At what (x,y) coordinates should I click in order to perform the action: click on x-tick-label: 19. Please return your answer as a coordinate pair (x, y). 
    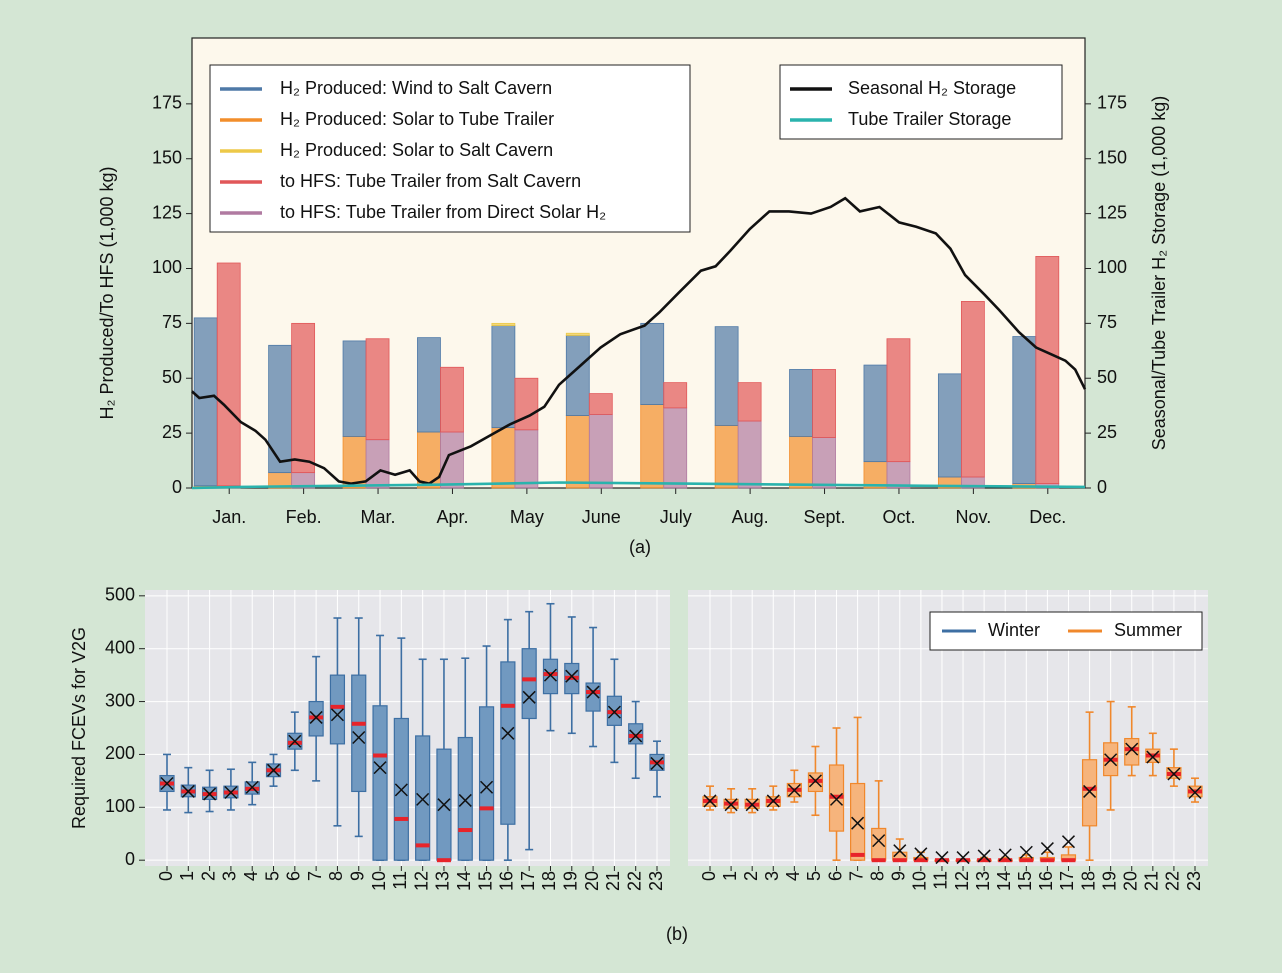
    Looking at the image, I should click on (1109, 881).